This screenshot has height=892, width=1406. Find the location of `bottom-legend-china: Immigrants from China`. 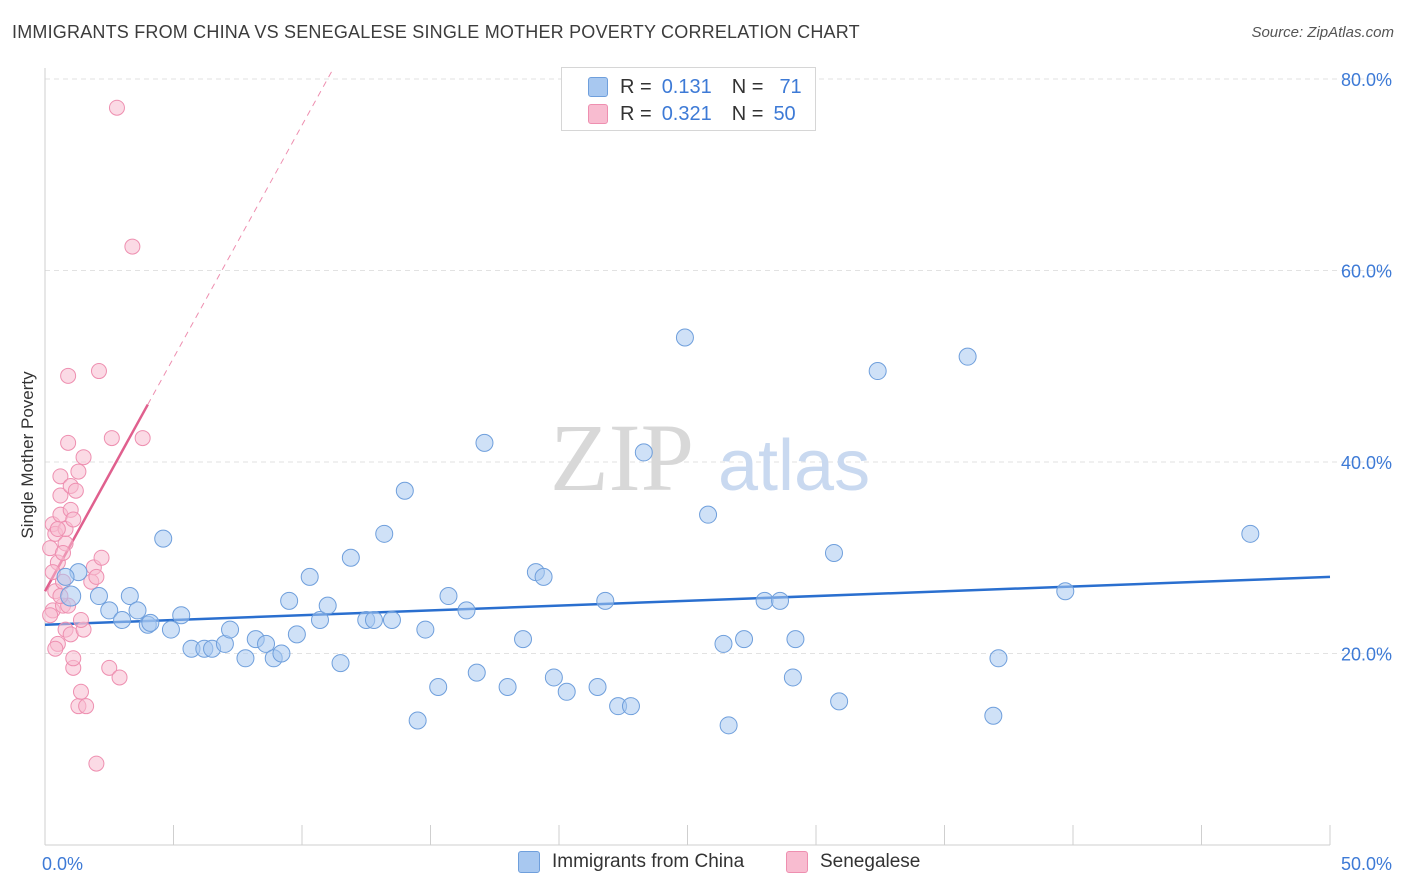

bottom-legend-china: Immigrants from China is located at coordinates (631, 862).